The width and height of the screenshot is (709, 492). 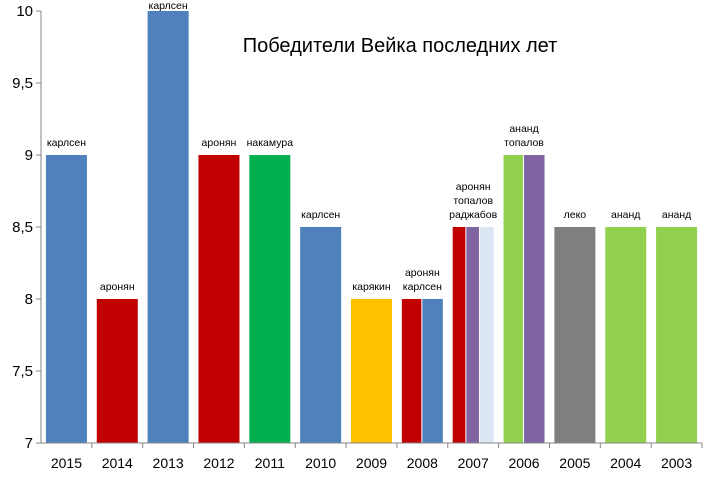 I want to click on bar-2003, so click(x=677, y=335).